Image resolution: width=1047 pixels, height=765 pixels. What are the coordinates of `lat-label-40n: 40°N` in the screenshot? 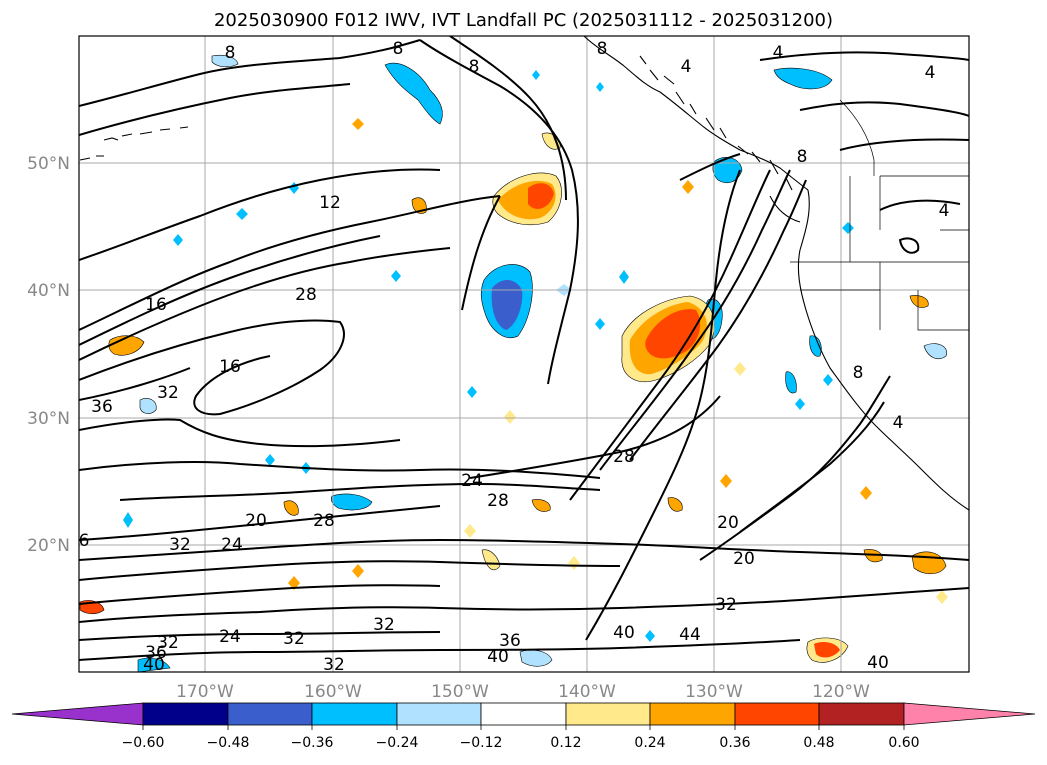 It's located at (48, 291).